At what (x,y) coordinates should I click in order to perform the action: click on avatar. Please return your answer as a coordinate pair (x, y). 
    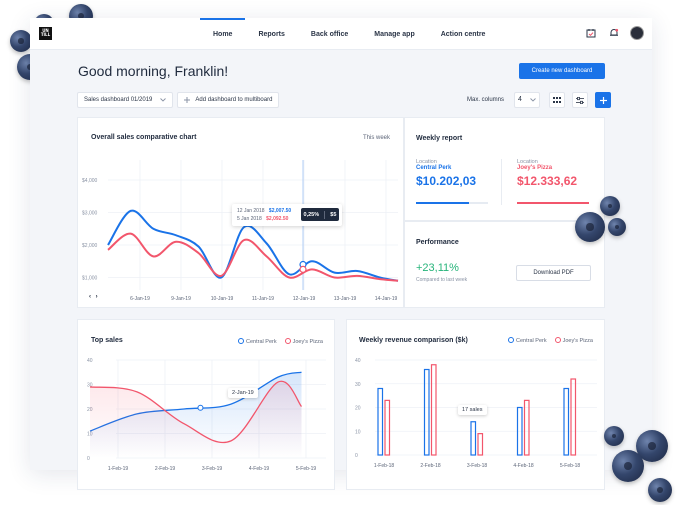
    Looking at the image, I should click on (637, 33).